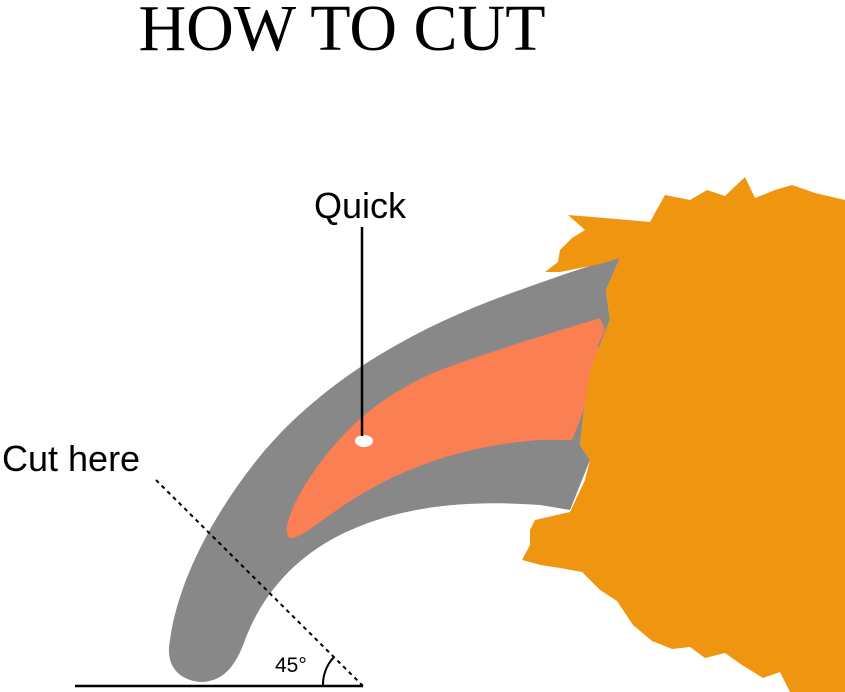  What do you see at coordinates (328, 671) in the screenshot?
I see `angle-arc` at bounding box center [328, 671].